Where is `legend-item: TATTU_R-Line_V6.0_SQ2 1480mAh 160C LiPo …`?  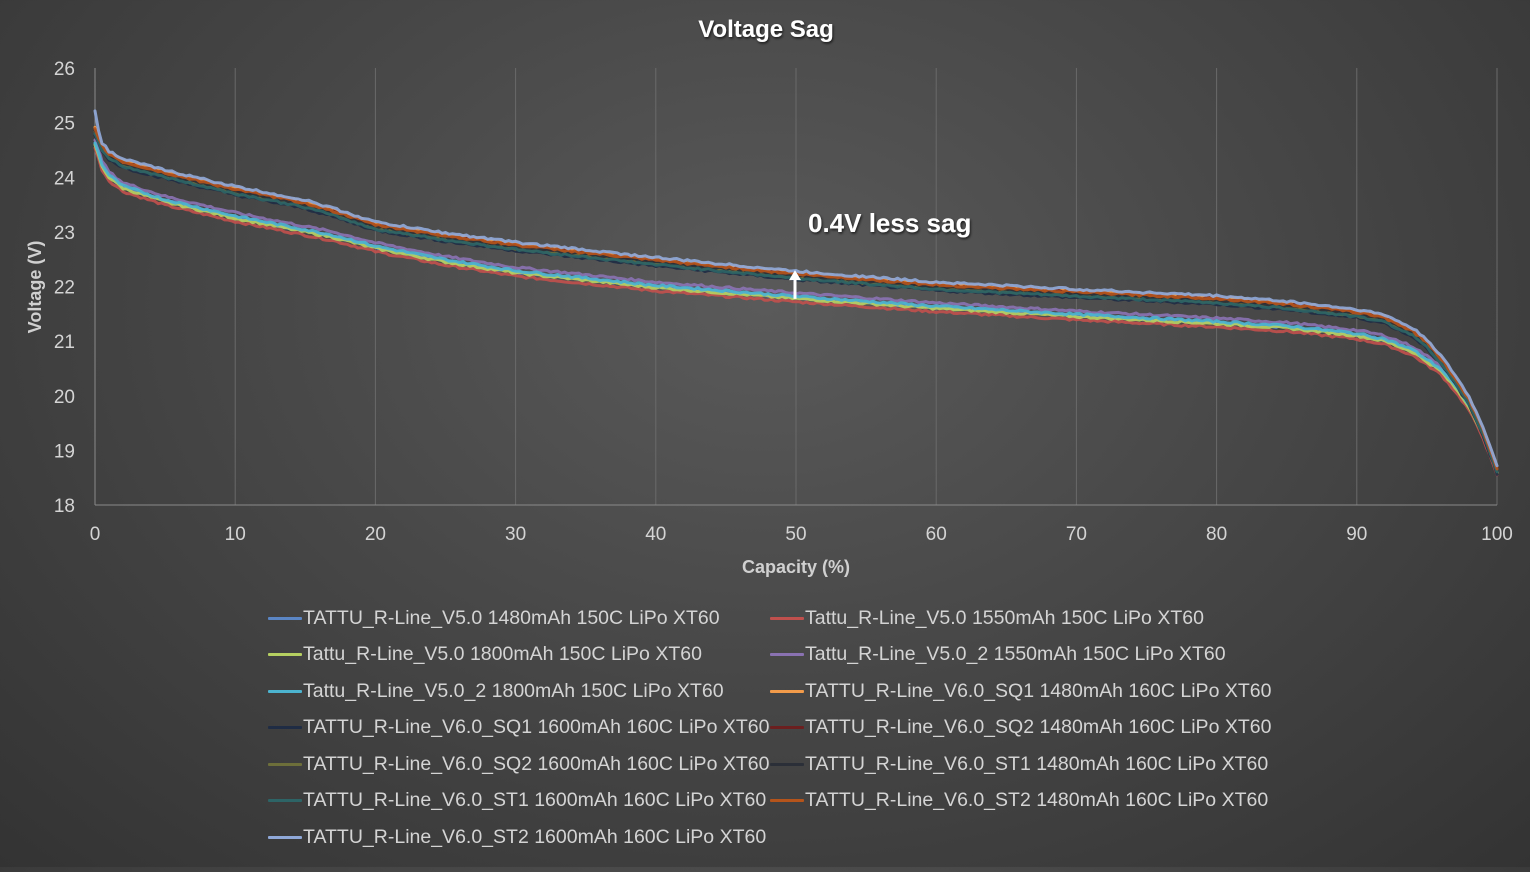
legend-item: TATTU_R-Line_V6.0_SQ2 1480mAh 160C LiPo … is located at coordinates (1030, 728).